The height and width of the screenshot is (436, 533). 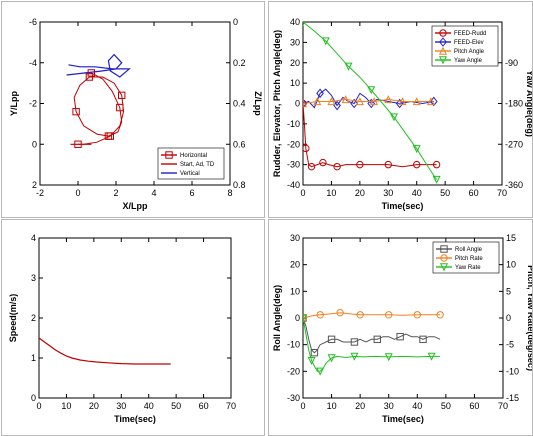 I want to click on y2-tick-label: -360, so click(x=514, y=185).